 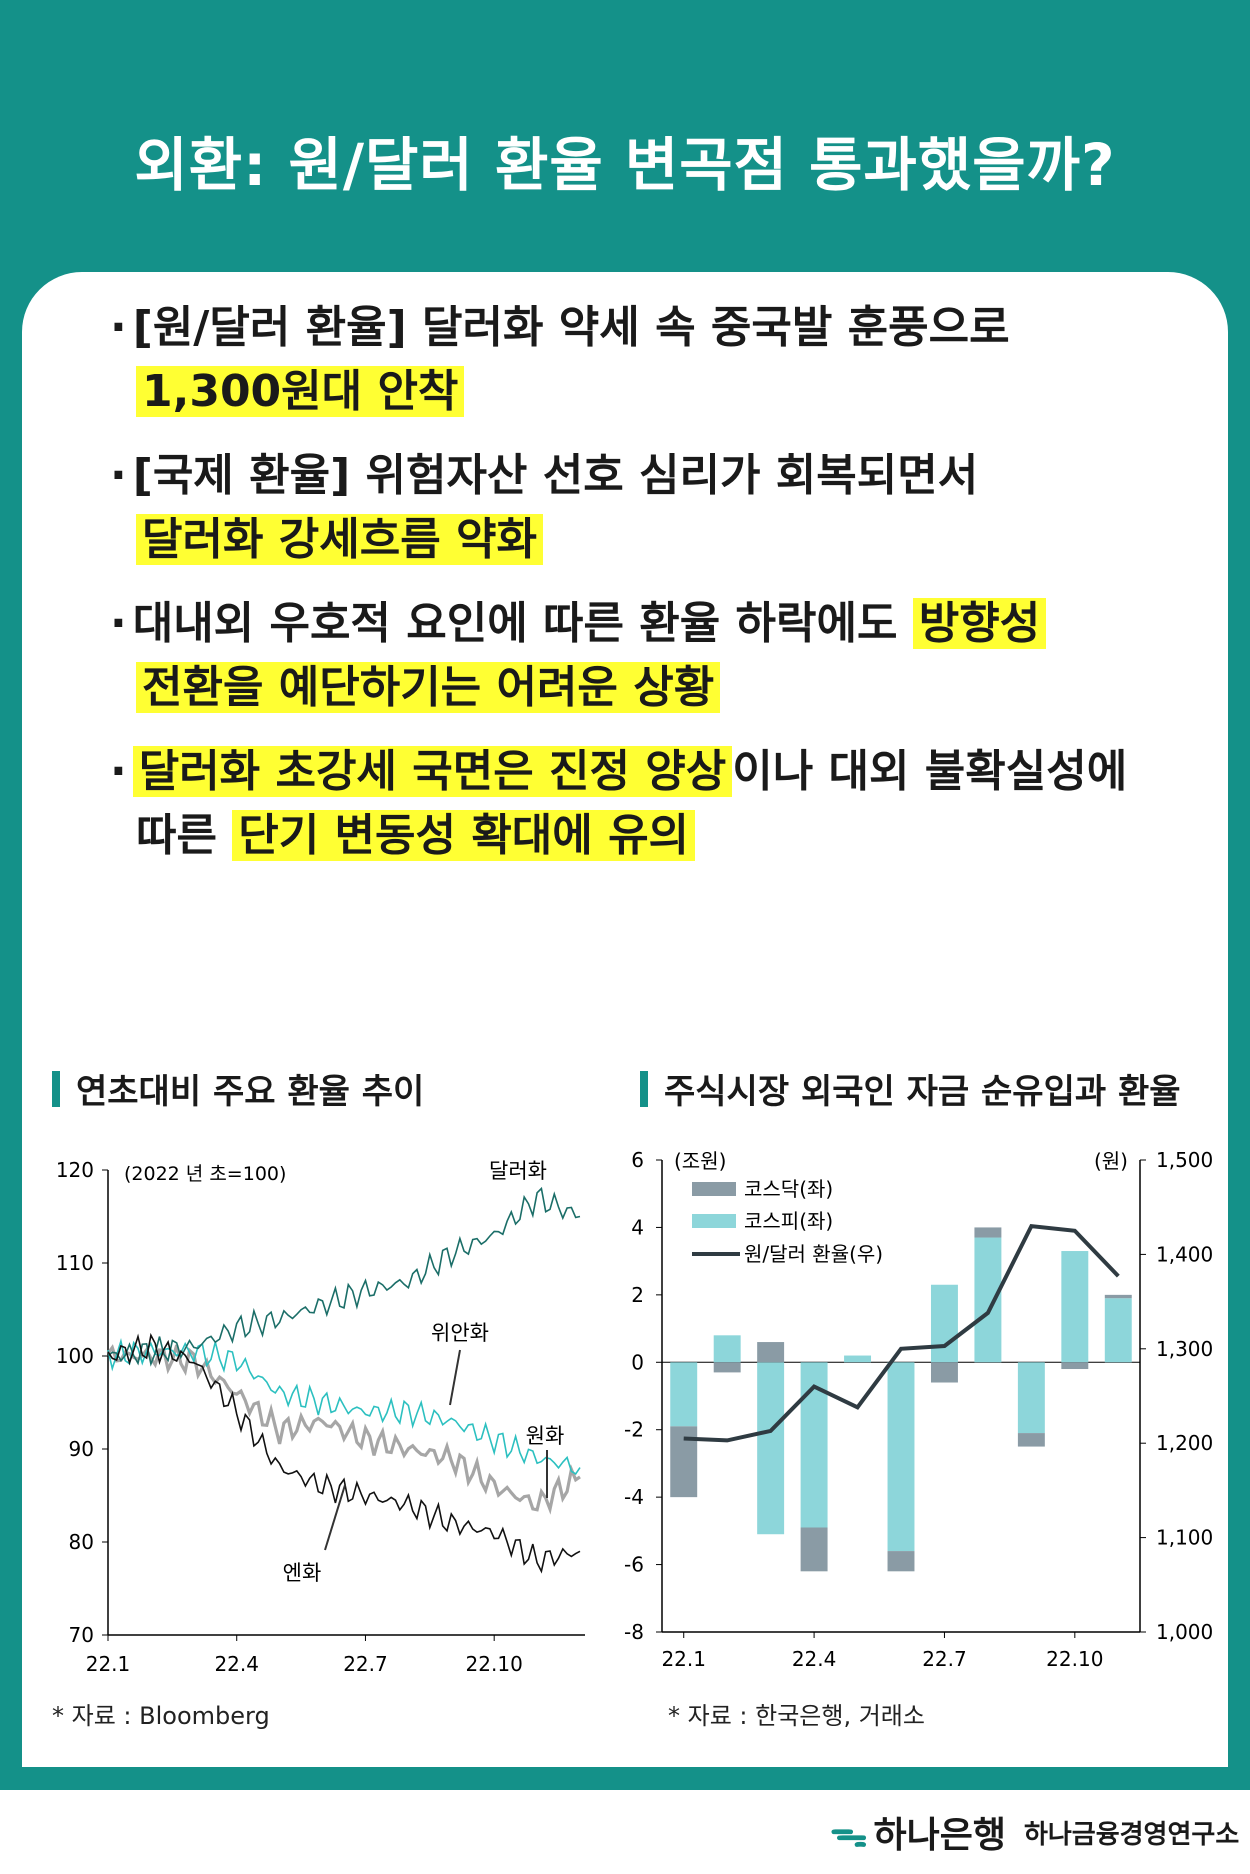 What do you see at coordinates (184, 835) in the screenshot?
I see `bullet-4-text-b: 따른` at bounding box center [184, 835].